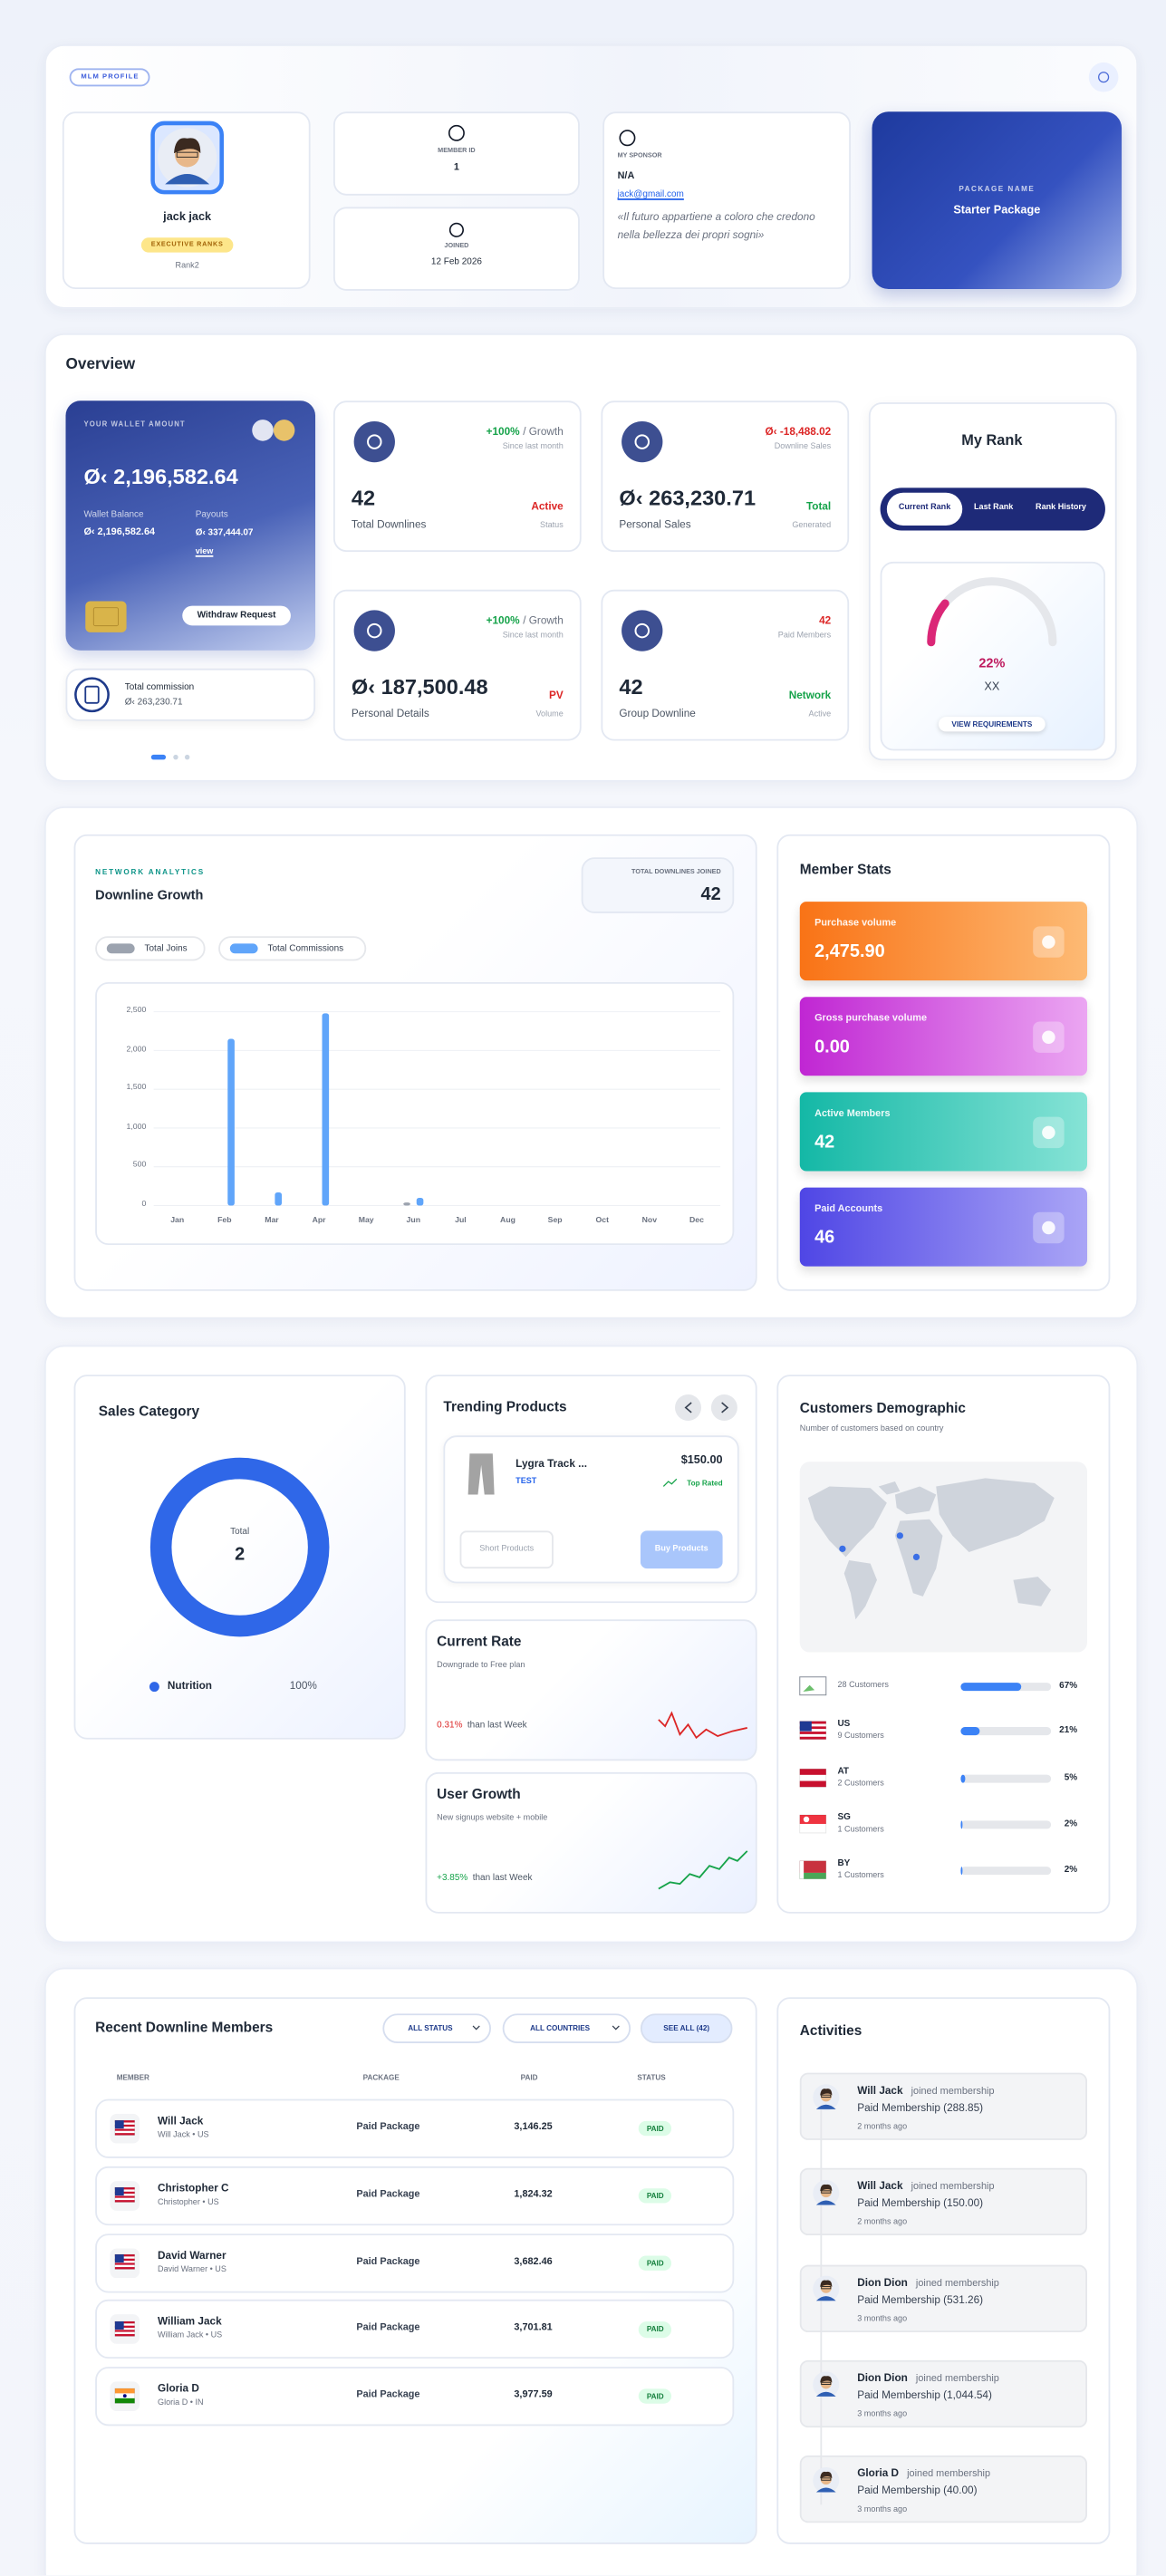 The image size is (1166, 2576). What do you see at coordinates (507, 1549) in the screenshot?
I see `short-products-button` at bounding box center [507, 1549].